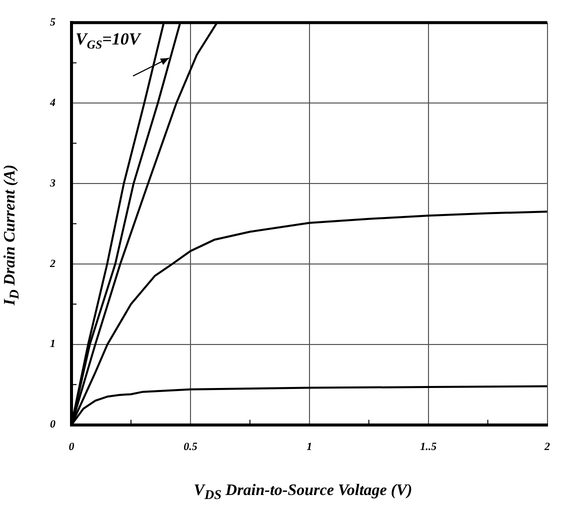  Describe the element at coordinates (53, 22) in the screenshot. I see `y-tick-label: 5` at that location.